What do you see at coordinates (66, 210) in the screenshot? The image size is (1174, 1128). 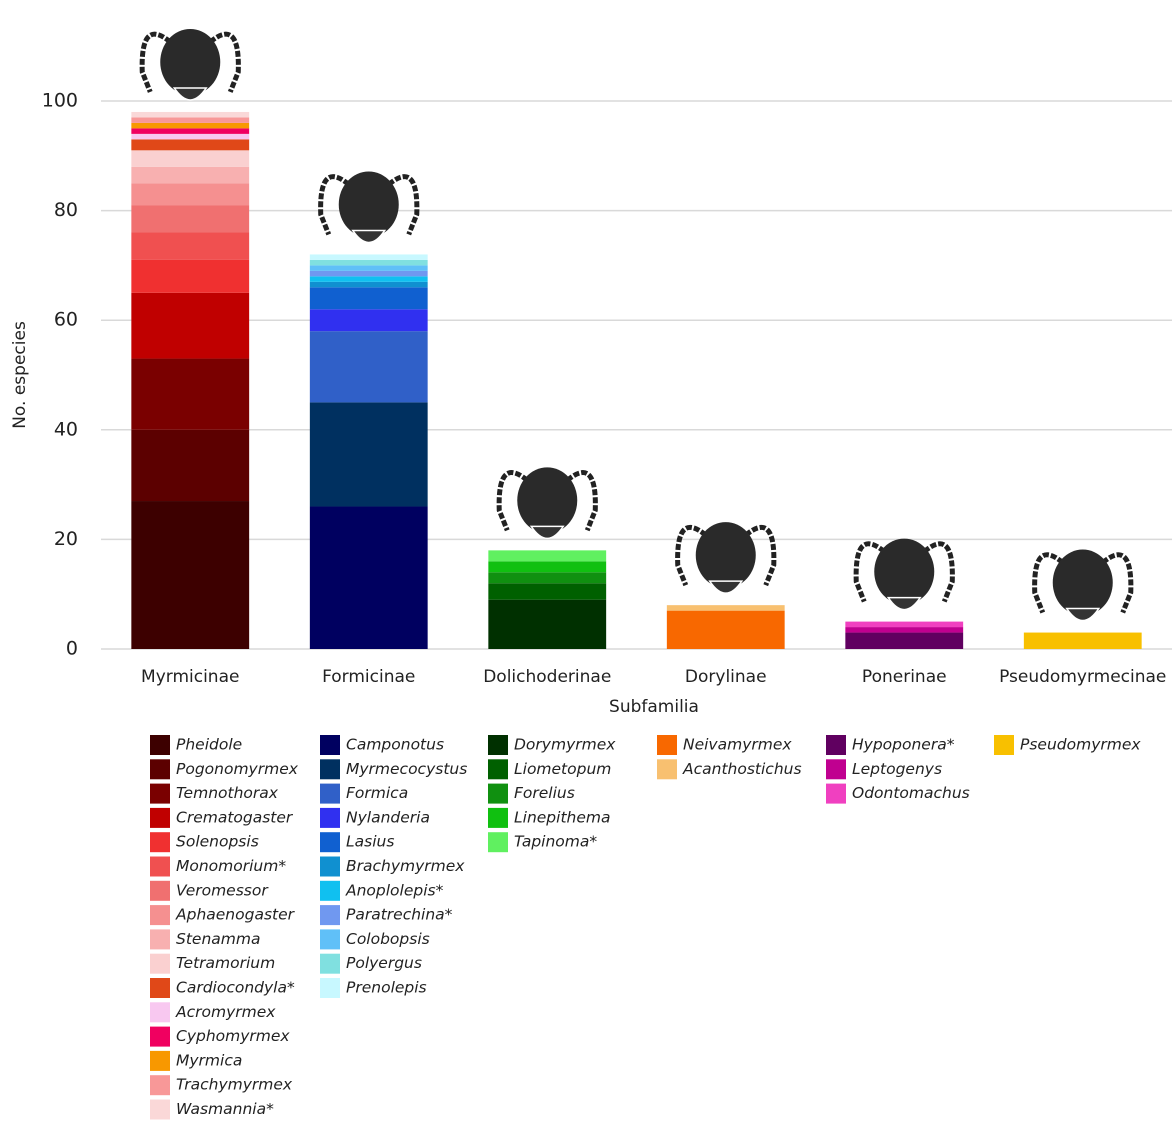 I see `y-tick-label: 80` at bounding box center [66, 210].